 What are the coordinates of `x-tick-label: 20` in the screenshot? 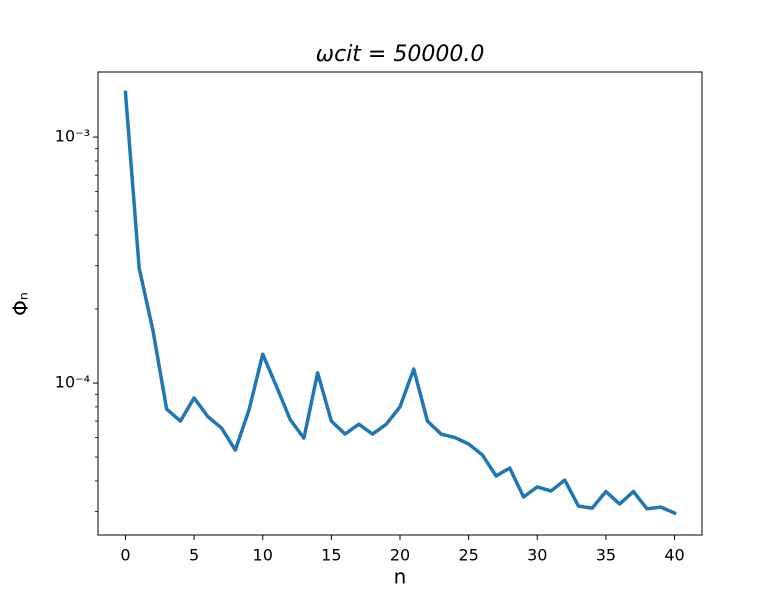 It's located at (400, 555).